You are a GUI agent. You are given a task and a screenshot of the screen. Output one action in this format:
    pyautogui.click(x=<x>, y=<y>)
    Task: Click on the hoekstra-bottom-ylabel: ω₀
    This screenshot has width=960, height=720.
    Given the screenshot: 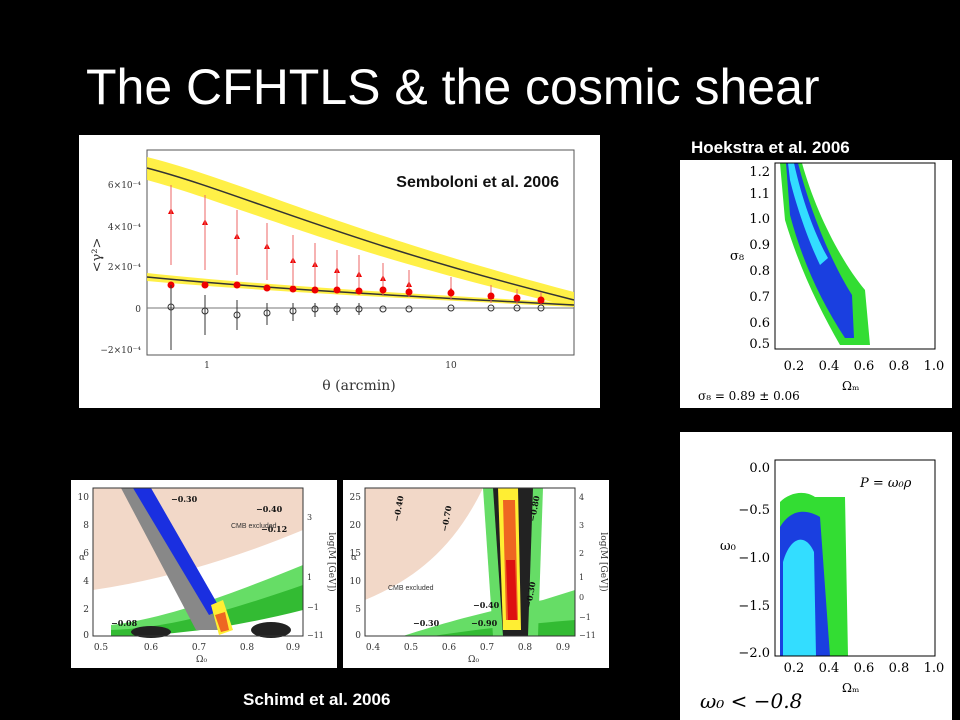 What is the action you would take?
    pyautogui.click(x=728, y=546)
    